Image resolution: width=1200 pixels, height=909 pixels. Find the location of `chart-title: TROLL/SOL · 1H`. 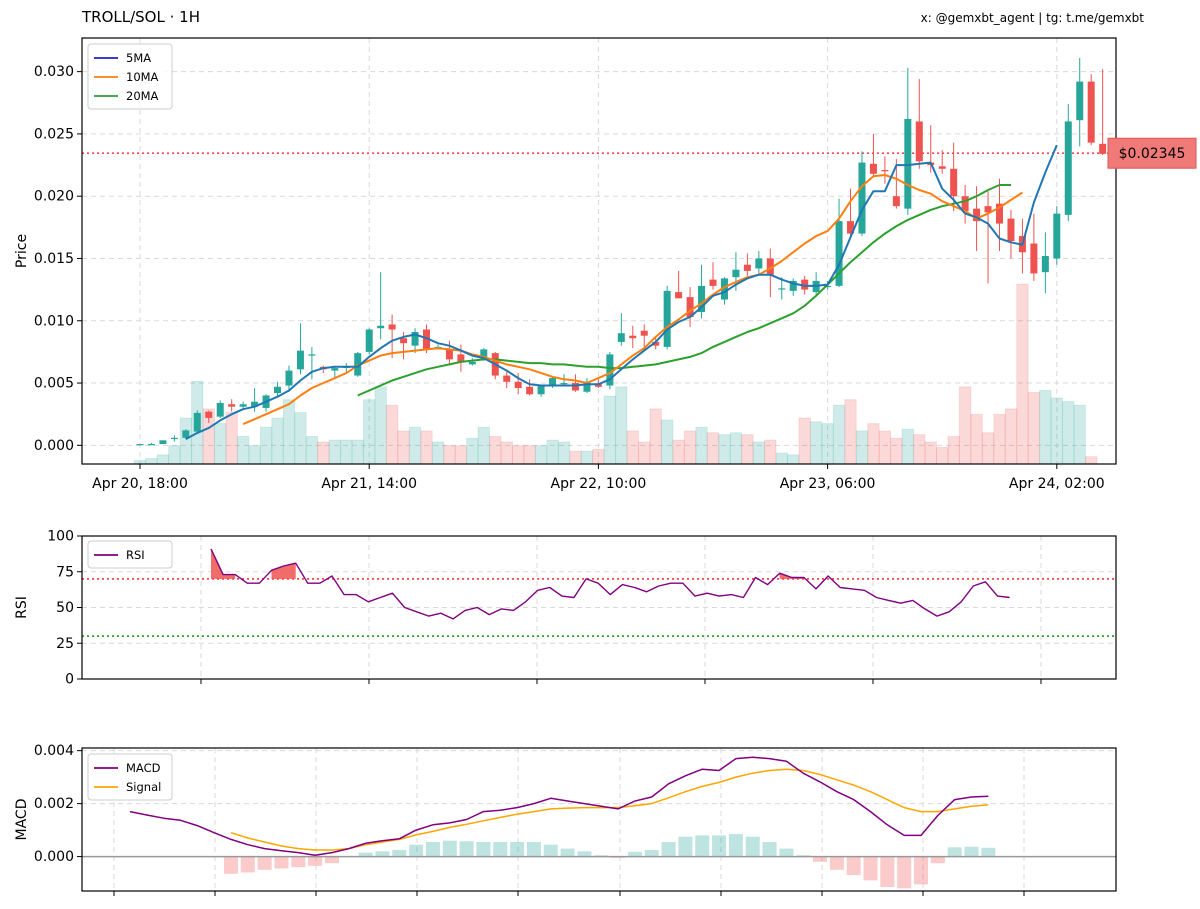

chart-title: TROLL/SOL · 1H is located at coordinates (141, 17).